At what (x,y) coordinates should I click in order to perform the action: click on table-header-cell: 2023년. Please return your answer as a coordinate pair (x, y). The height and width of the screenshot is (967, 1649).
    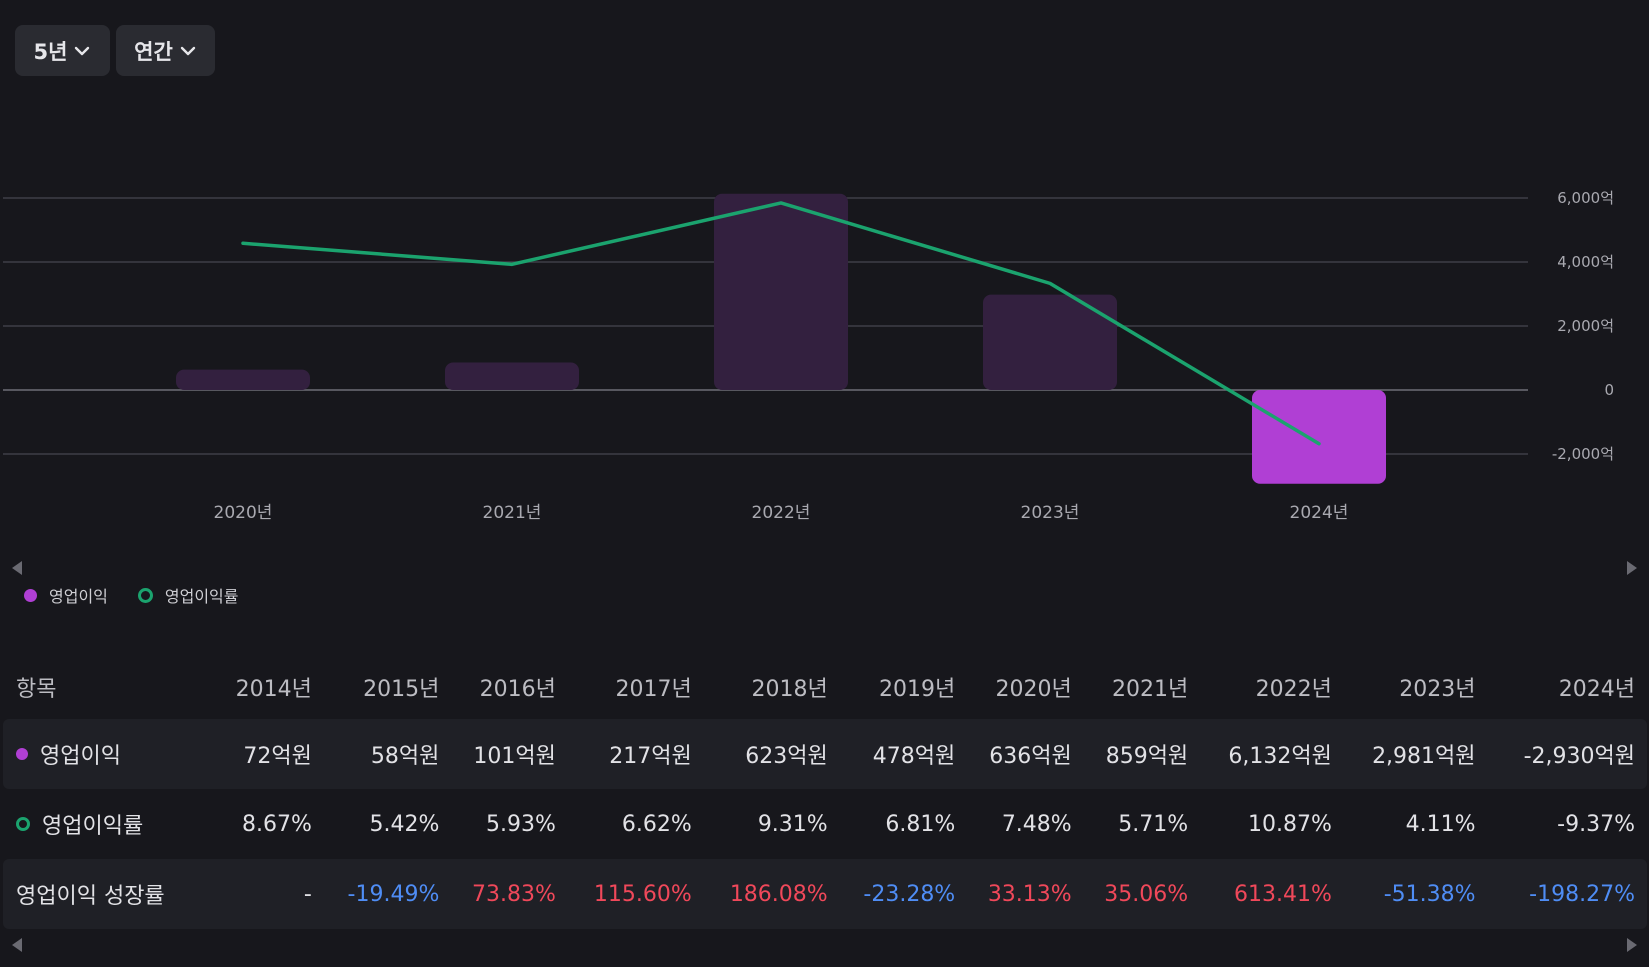
    Looking at the image, I should click on (1437, 689).